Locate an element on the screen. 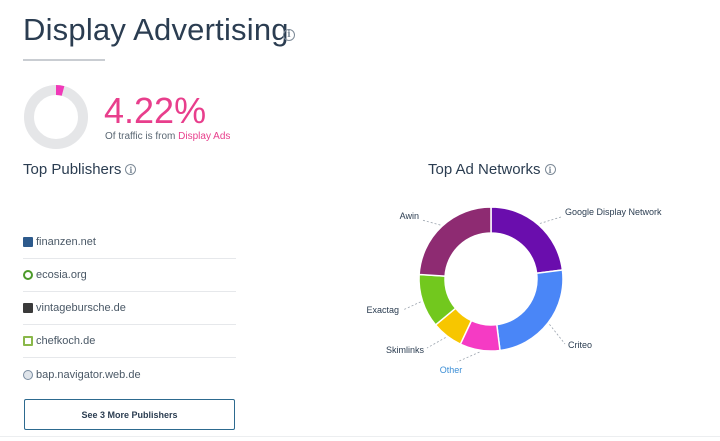 This screenshot has height=441, width=720. top-ad-networks-title: Top Ad Networks i is located at coordinates (492, 169).